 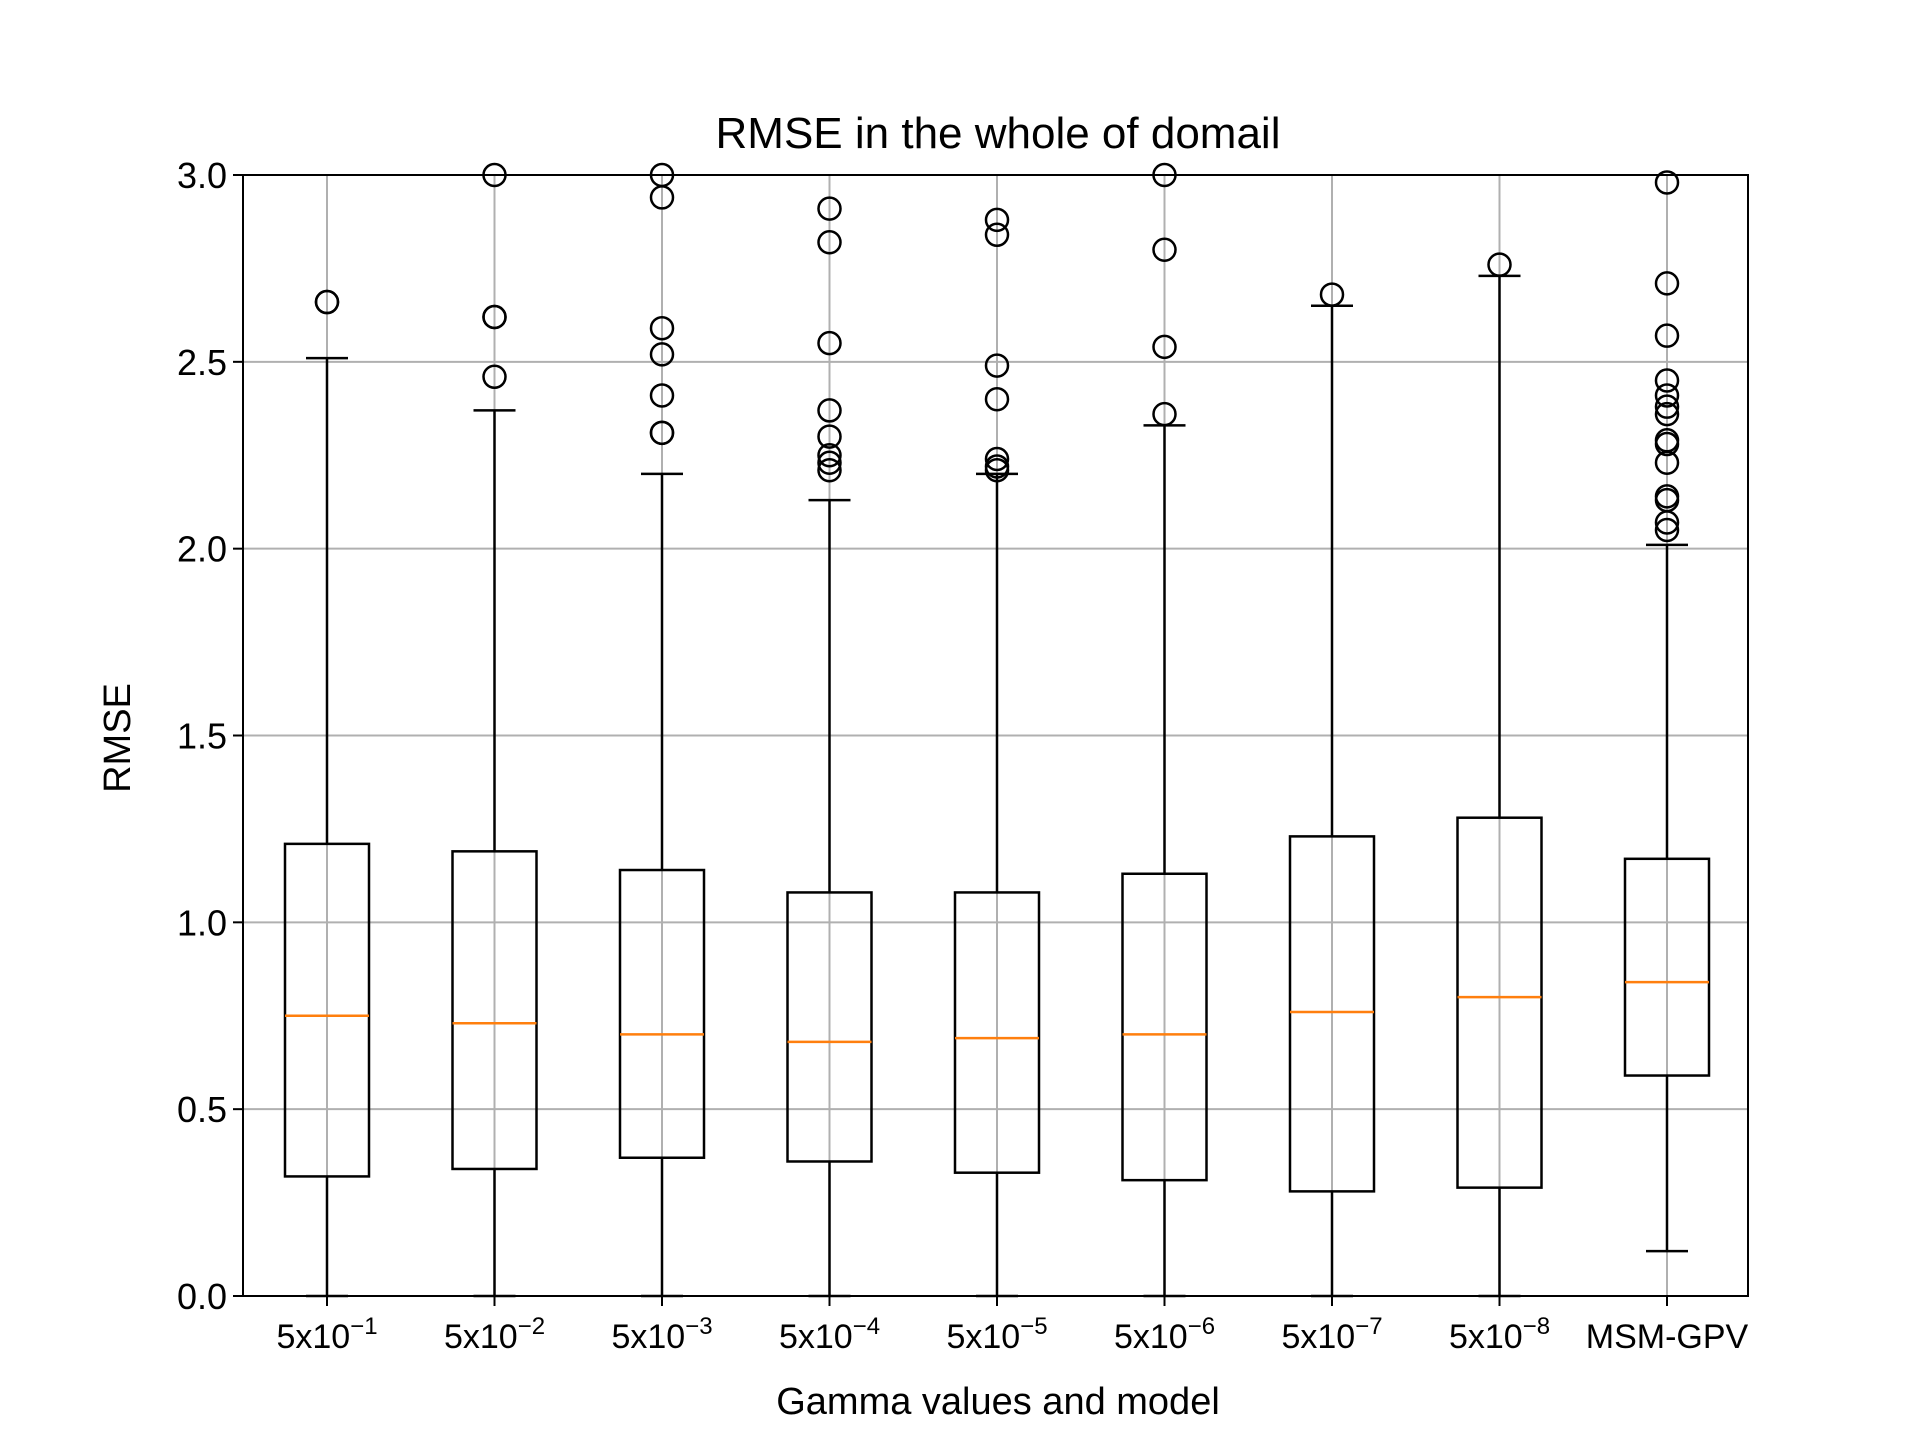 I want to click on y-tick-label: 1.5, so click(x=202, y=736).